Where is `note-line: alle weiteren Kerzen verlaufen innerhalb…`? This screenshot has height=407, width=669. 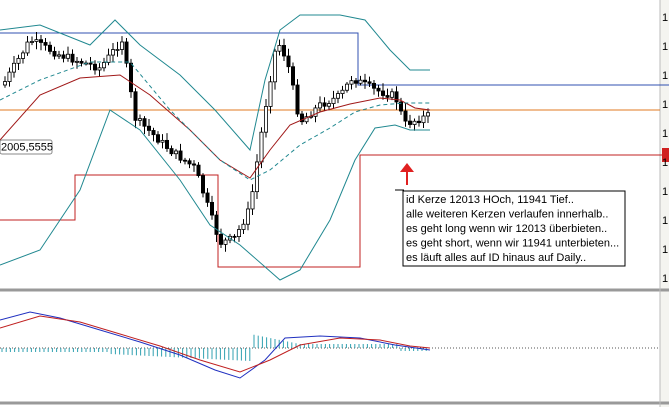
note-line: alle weiteren Kerzen verlaufen innerhalb… is located at coordinates (507, 214).